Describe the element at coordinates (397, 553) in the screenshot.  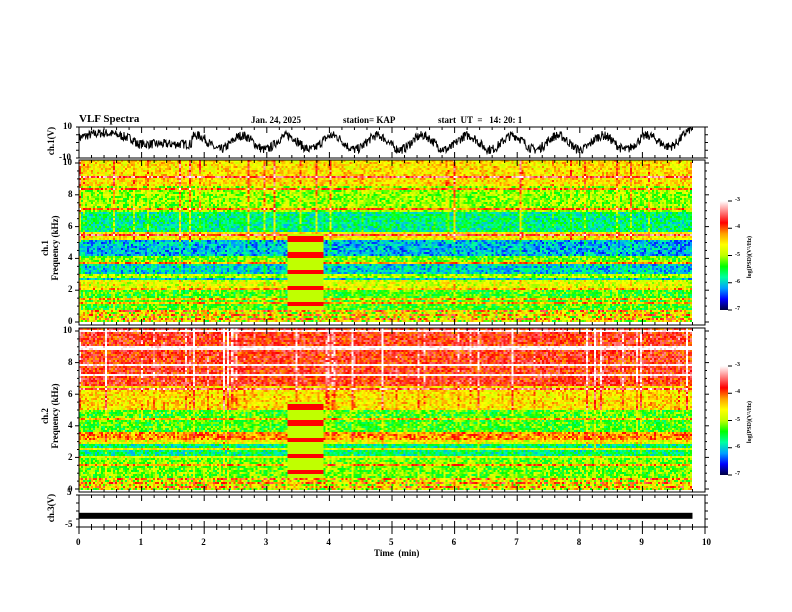
I see `x-axis-label: Time (min)` at that location.